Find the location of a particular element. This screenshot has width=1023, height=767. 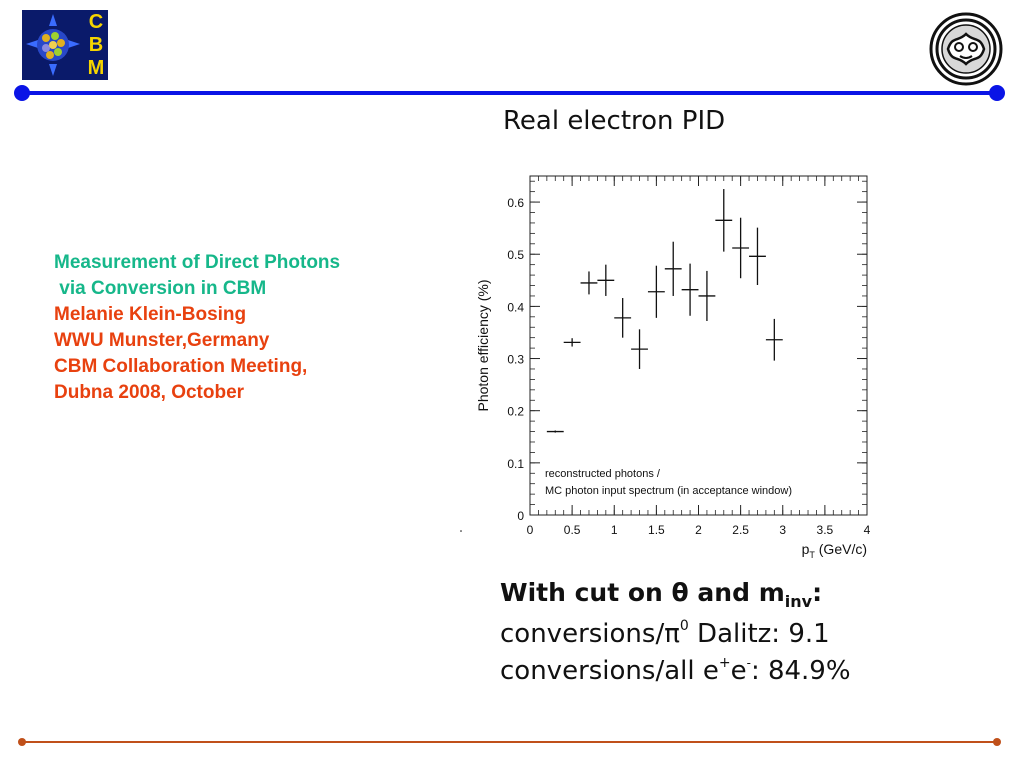

positron-sign: + is located at coordinates (724, 663).